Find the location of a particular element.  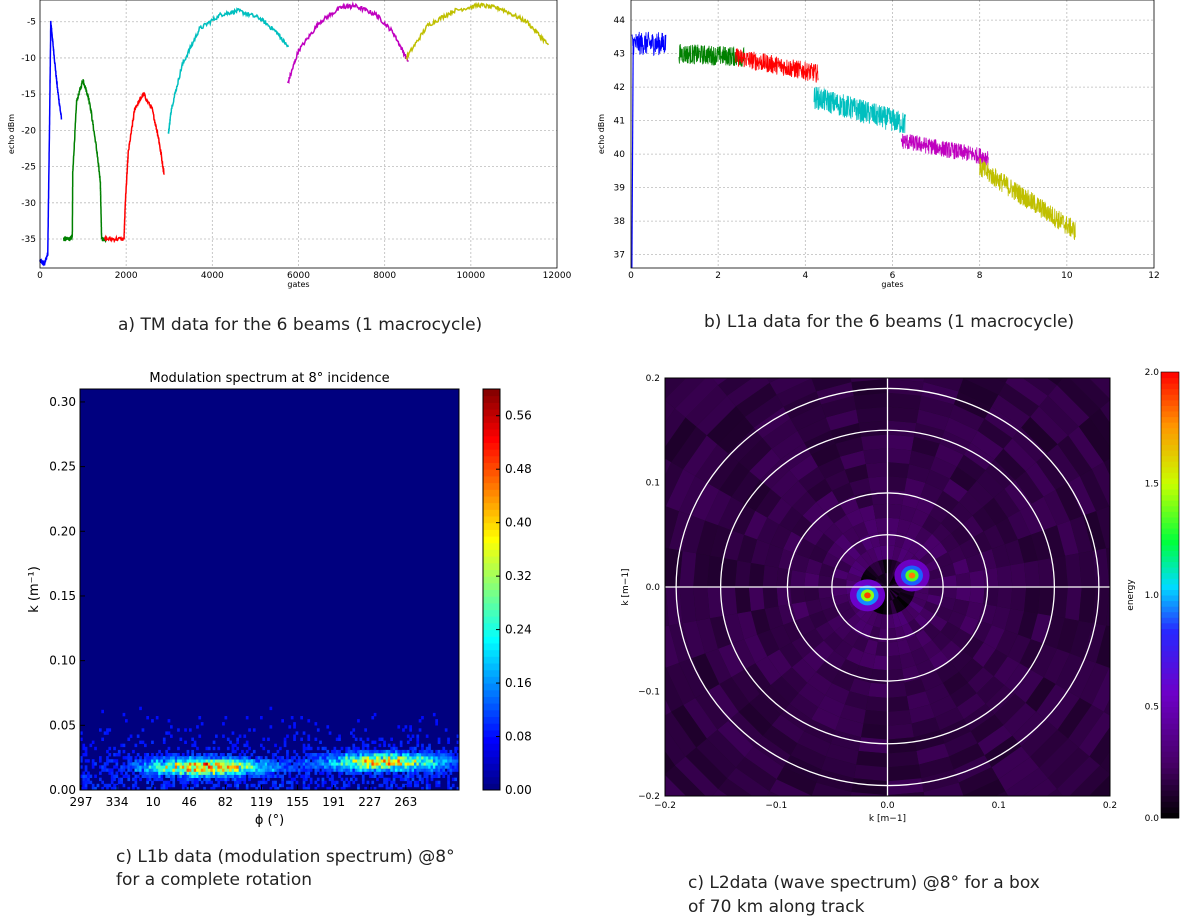

x-axis-label: gates is located at coordinates (892, 284).